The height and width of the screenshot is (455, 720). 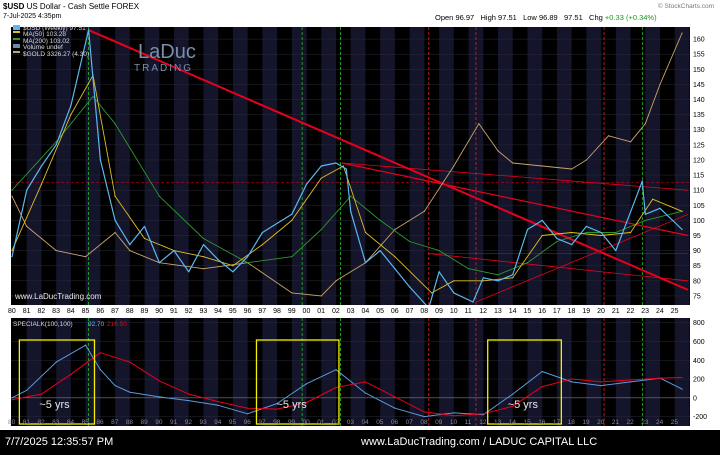 What do you see at coordinates (616, 311) in the screenshot?
I see `x-tick-label: 21` at bounding box center [616, 311].